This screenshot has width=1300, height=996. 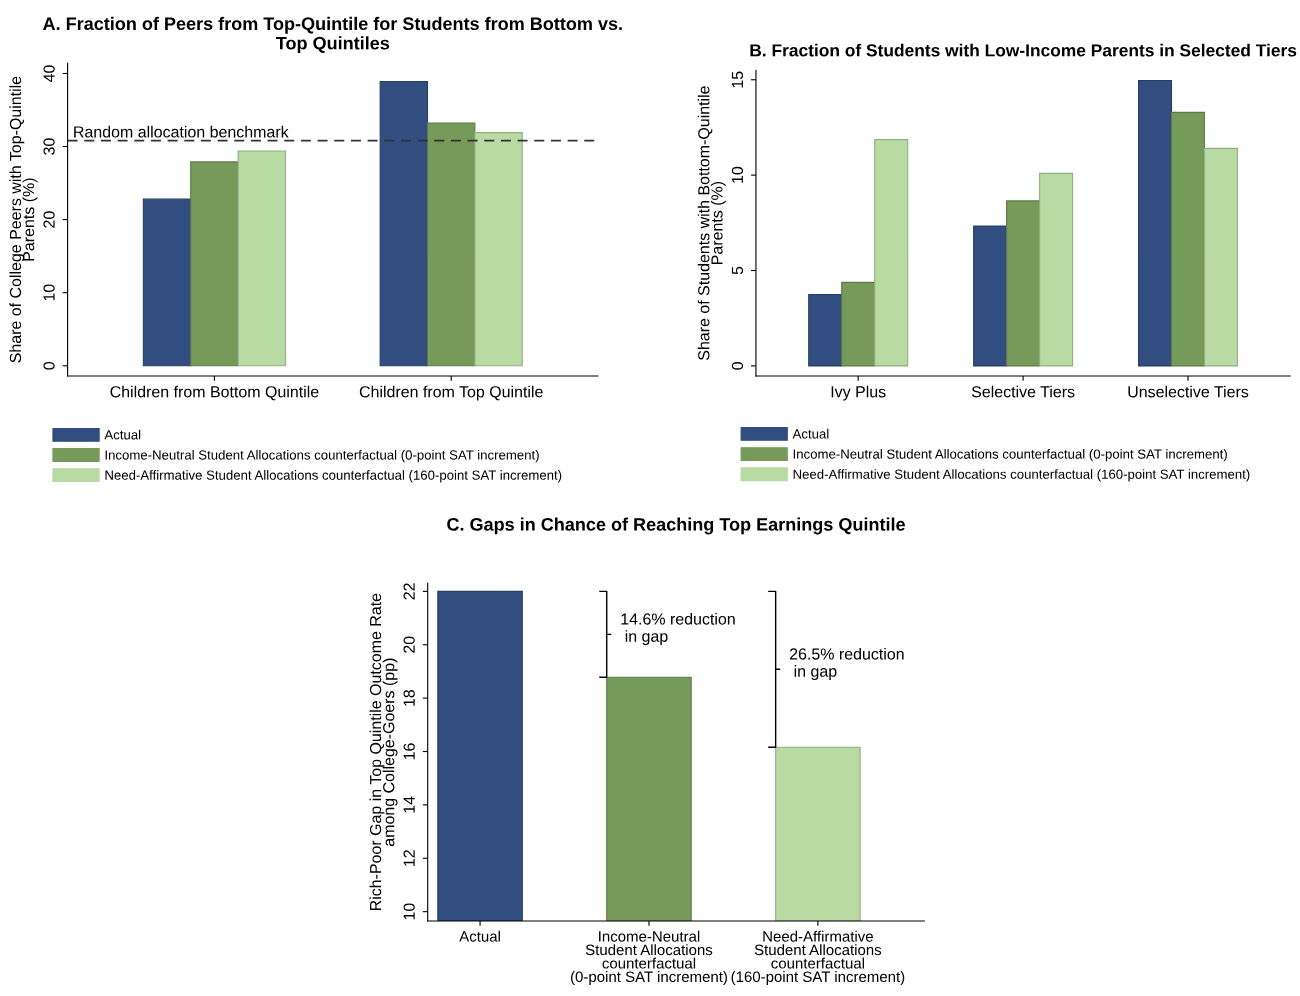 I want to click on x-tick-label: Children from Top Quintile, so click(x=451, y=393).